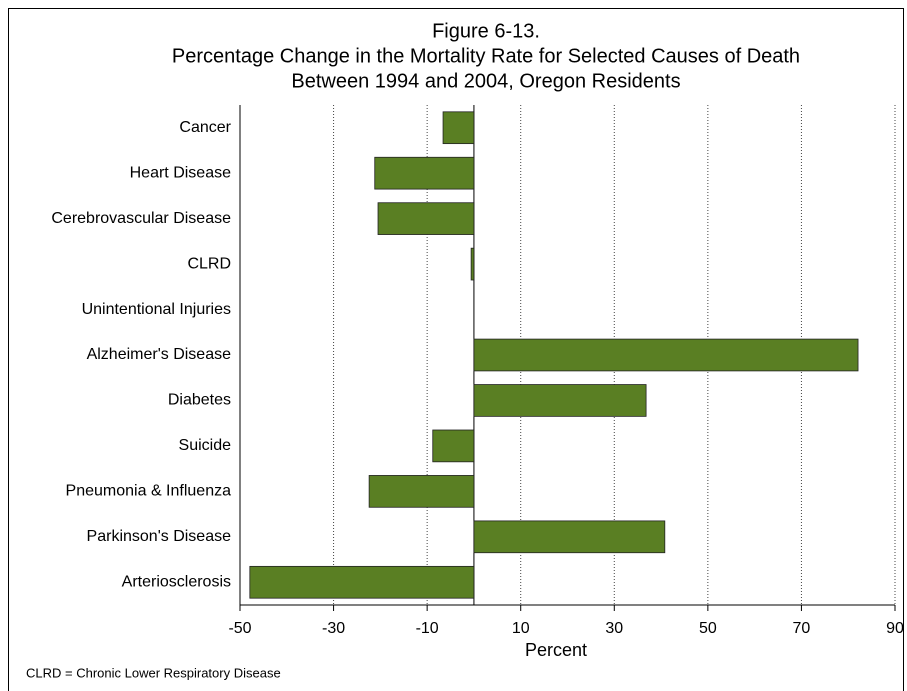 The image size is (907, 691). What do you see at coordinates (153, 672) in the screenshot?
I see `footnote: CLRD = Chronic Lower Respiratory Disease` at bounding box center [153, 672].